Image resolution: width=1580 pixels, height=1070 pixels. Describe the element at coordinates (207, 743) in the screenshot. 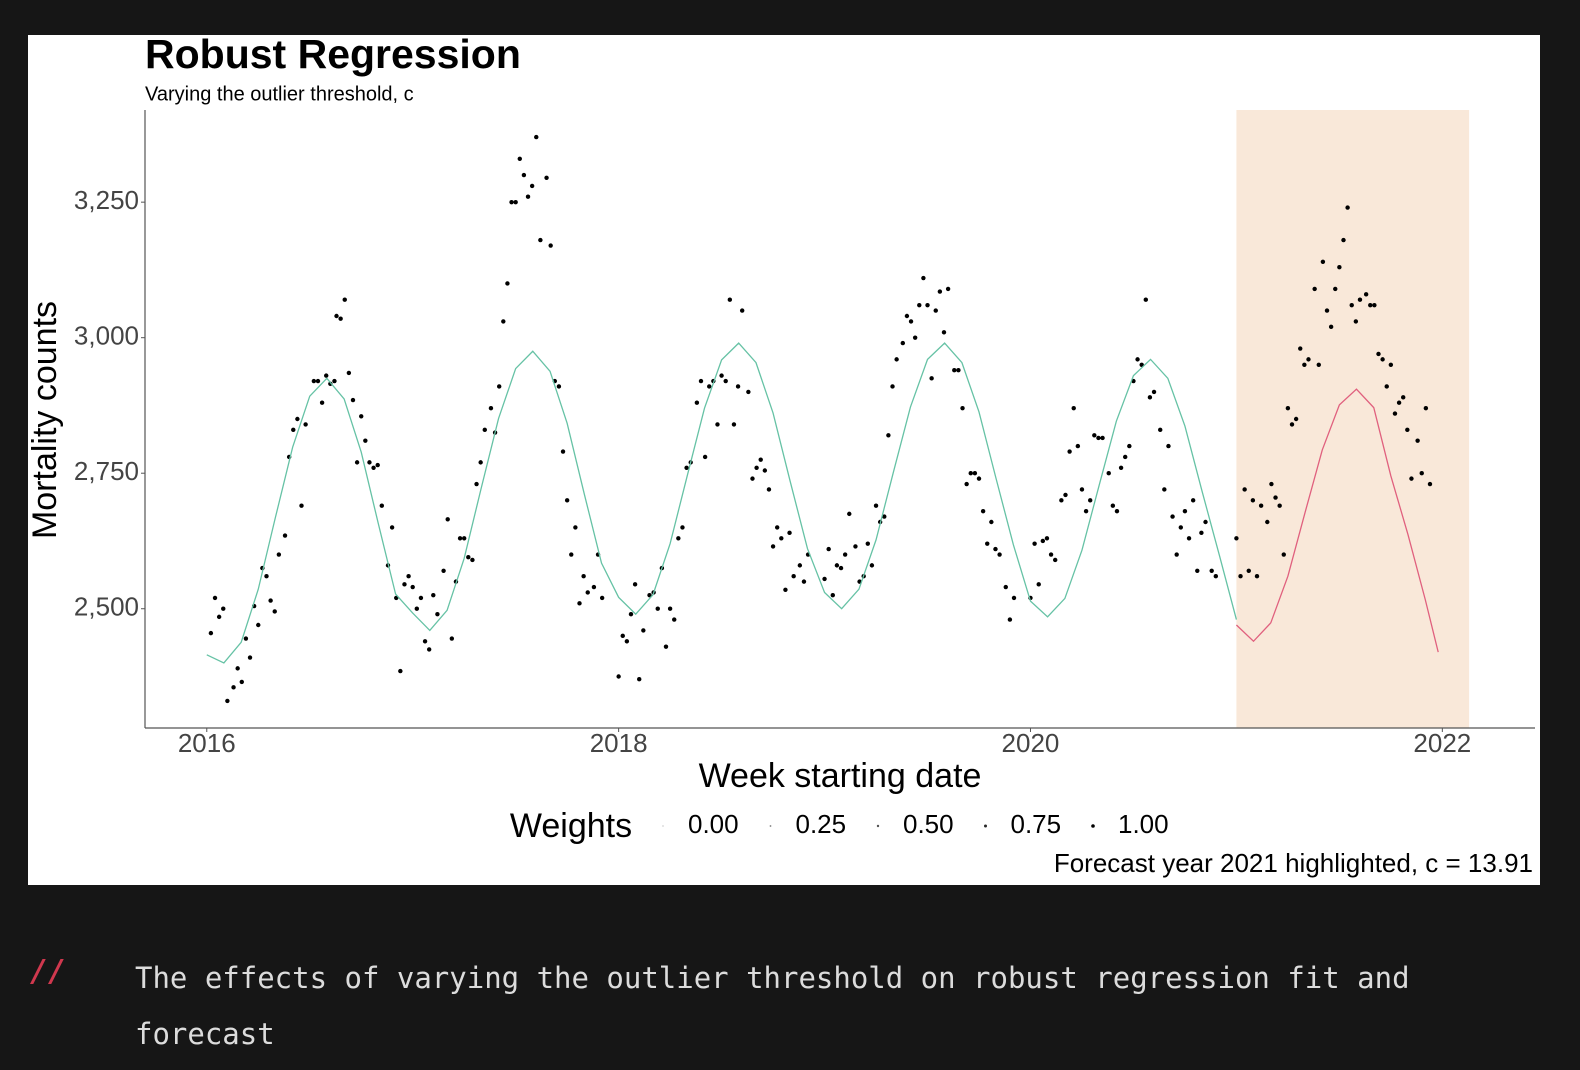

I see `x-tick-label: 2016` at that location.